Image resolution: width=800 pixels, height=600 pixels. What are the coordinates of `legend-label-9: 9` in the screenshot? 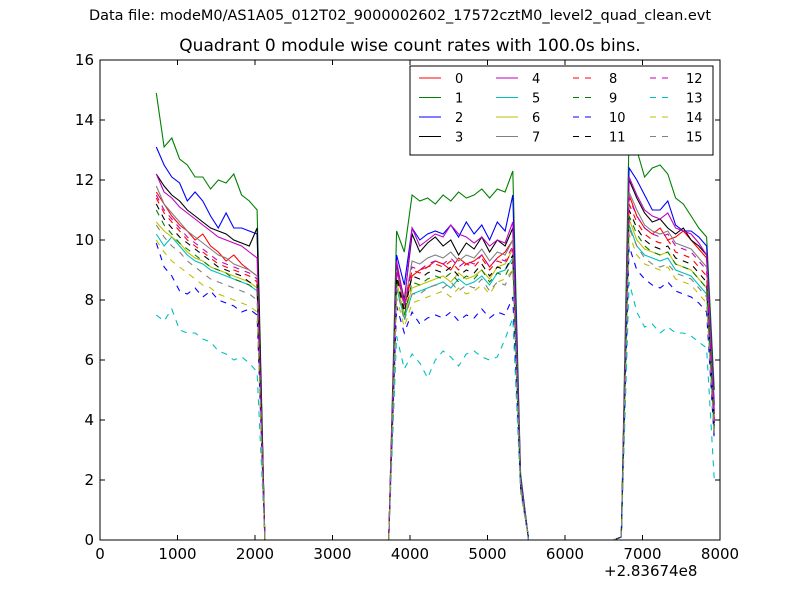 It's located at (613, 99).